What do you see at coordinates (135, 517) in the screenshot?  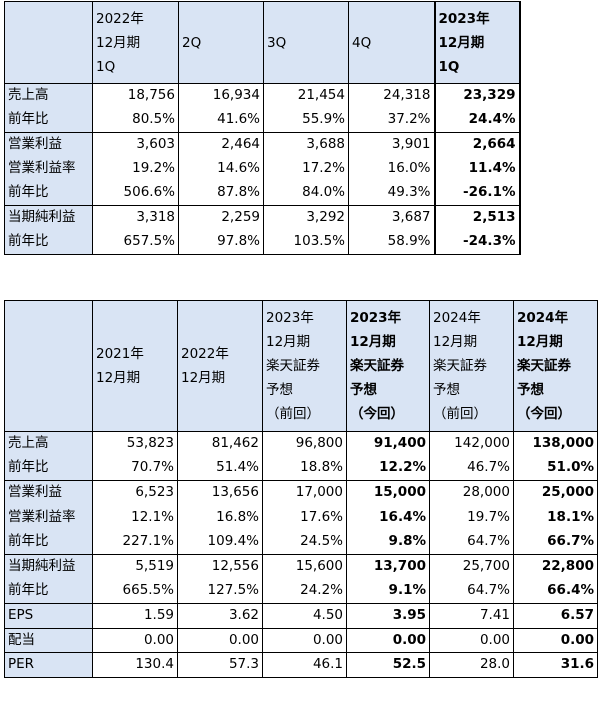 I see `table-cell: 12.1%` at bounding box center [135, 517].